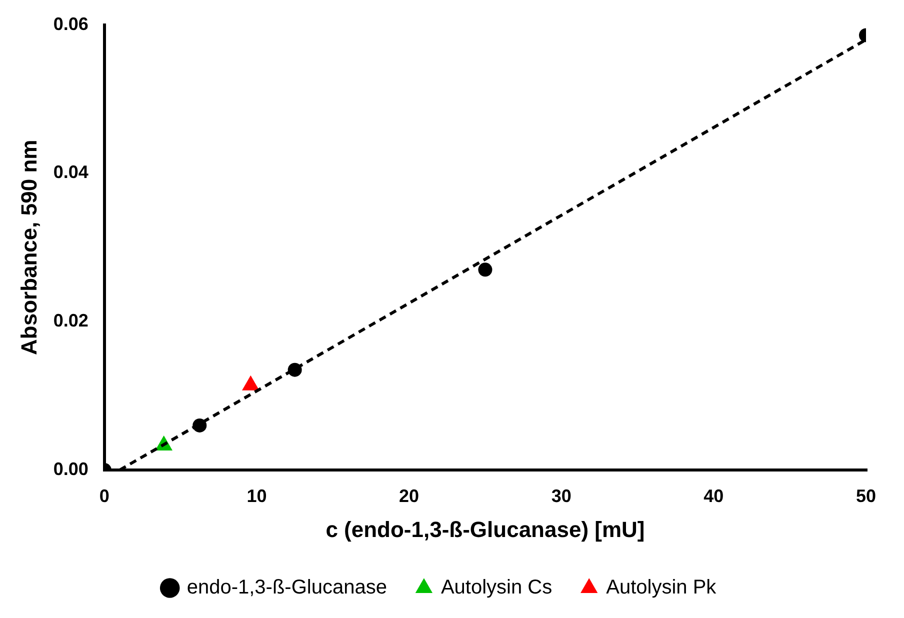 The height and width of the screenshot is (618, 904). I want to click on legend-label: Autolysin Cs, so click(496, 587).